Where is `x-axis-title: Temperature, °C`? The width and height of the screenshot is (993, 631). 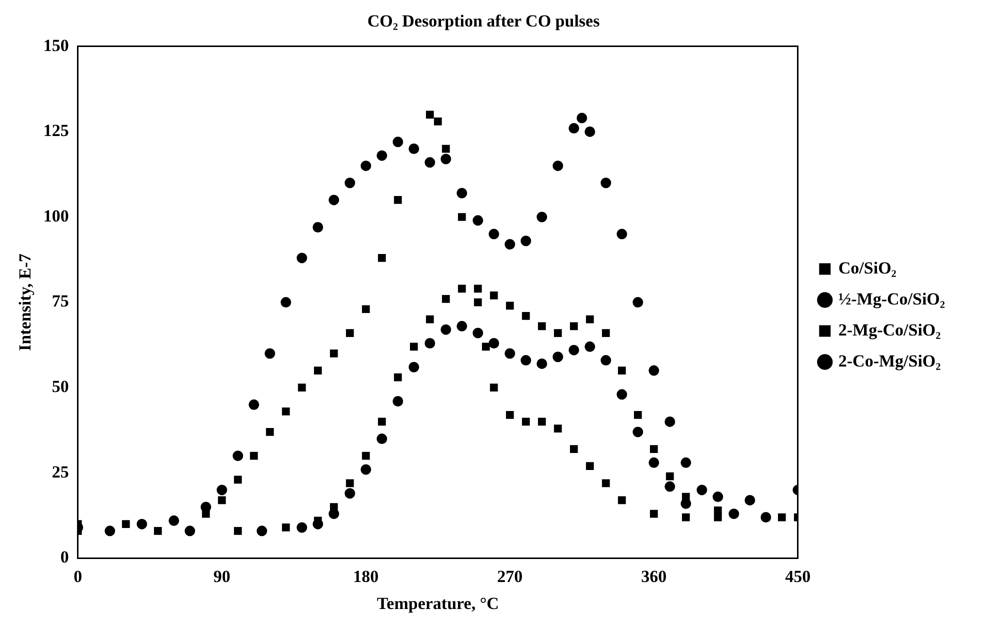
x-axis-title: Temperature, °C is located at coordinates (437, 604).